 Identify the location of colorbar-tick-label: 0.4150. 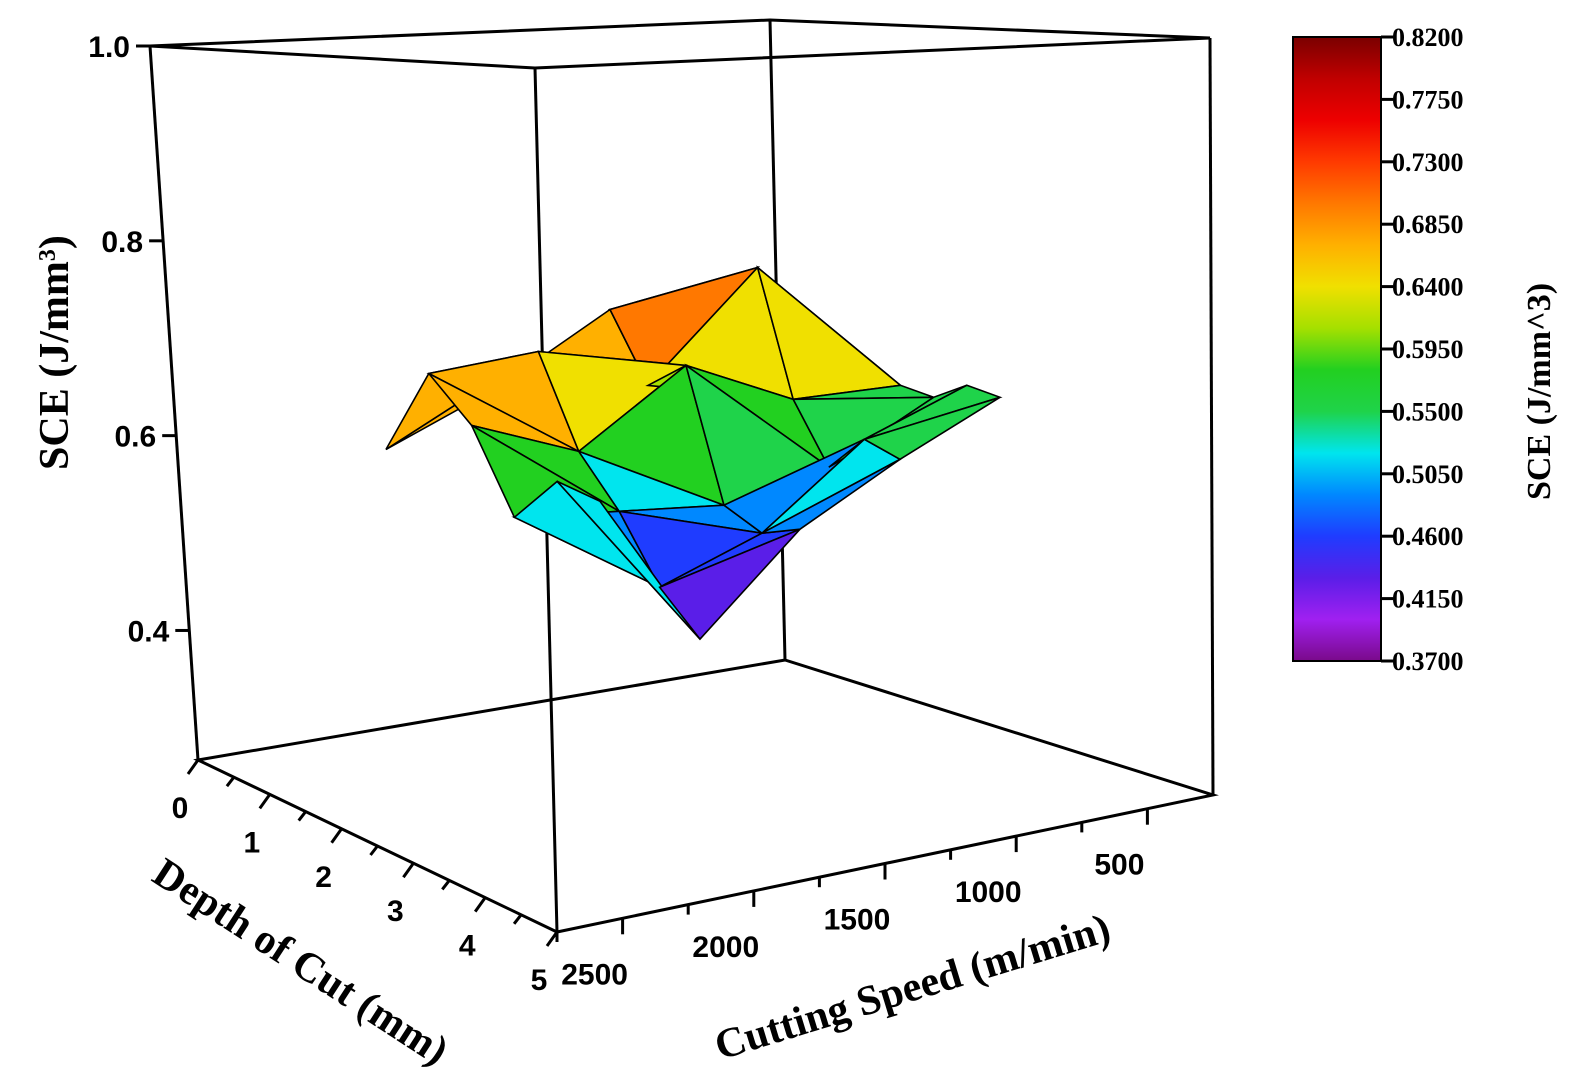
(1428, 599).